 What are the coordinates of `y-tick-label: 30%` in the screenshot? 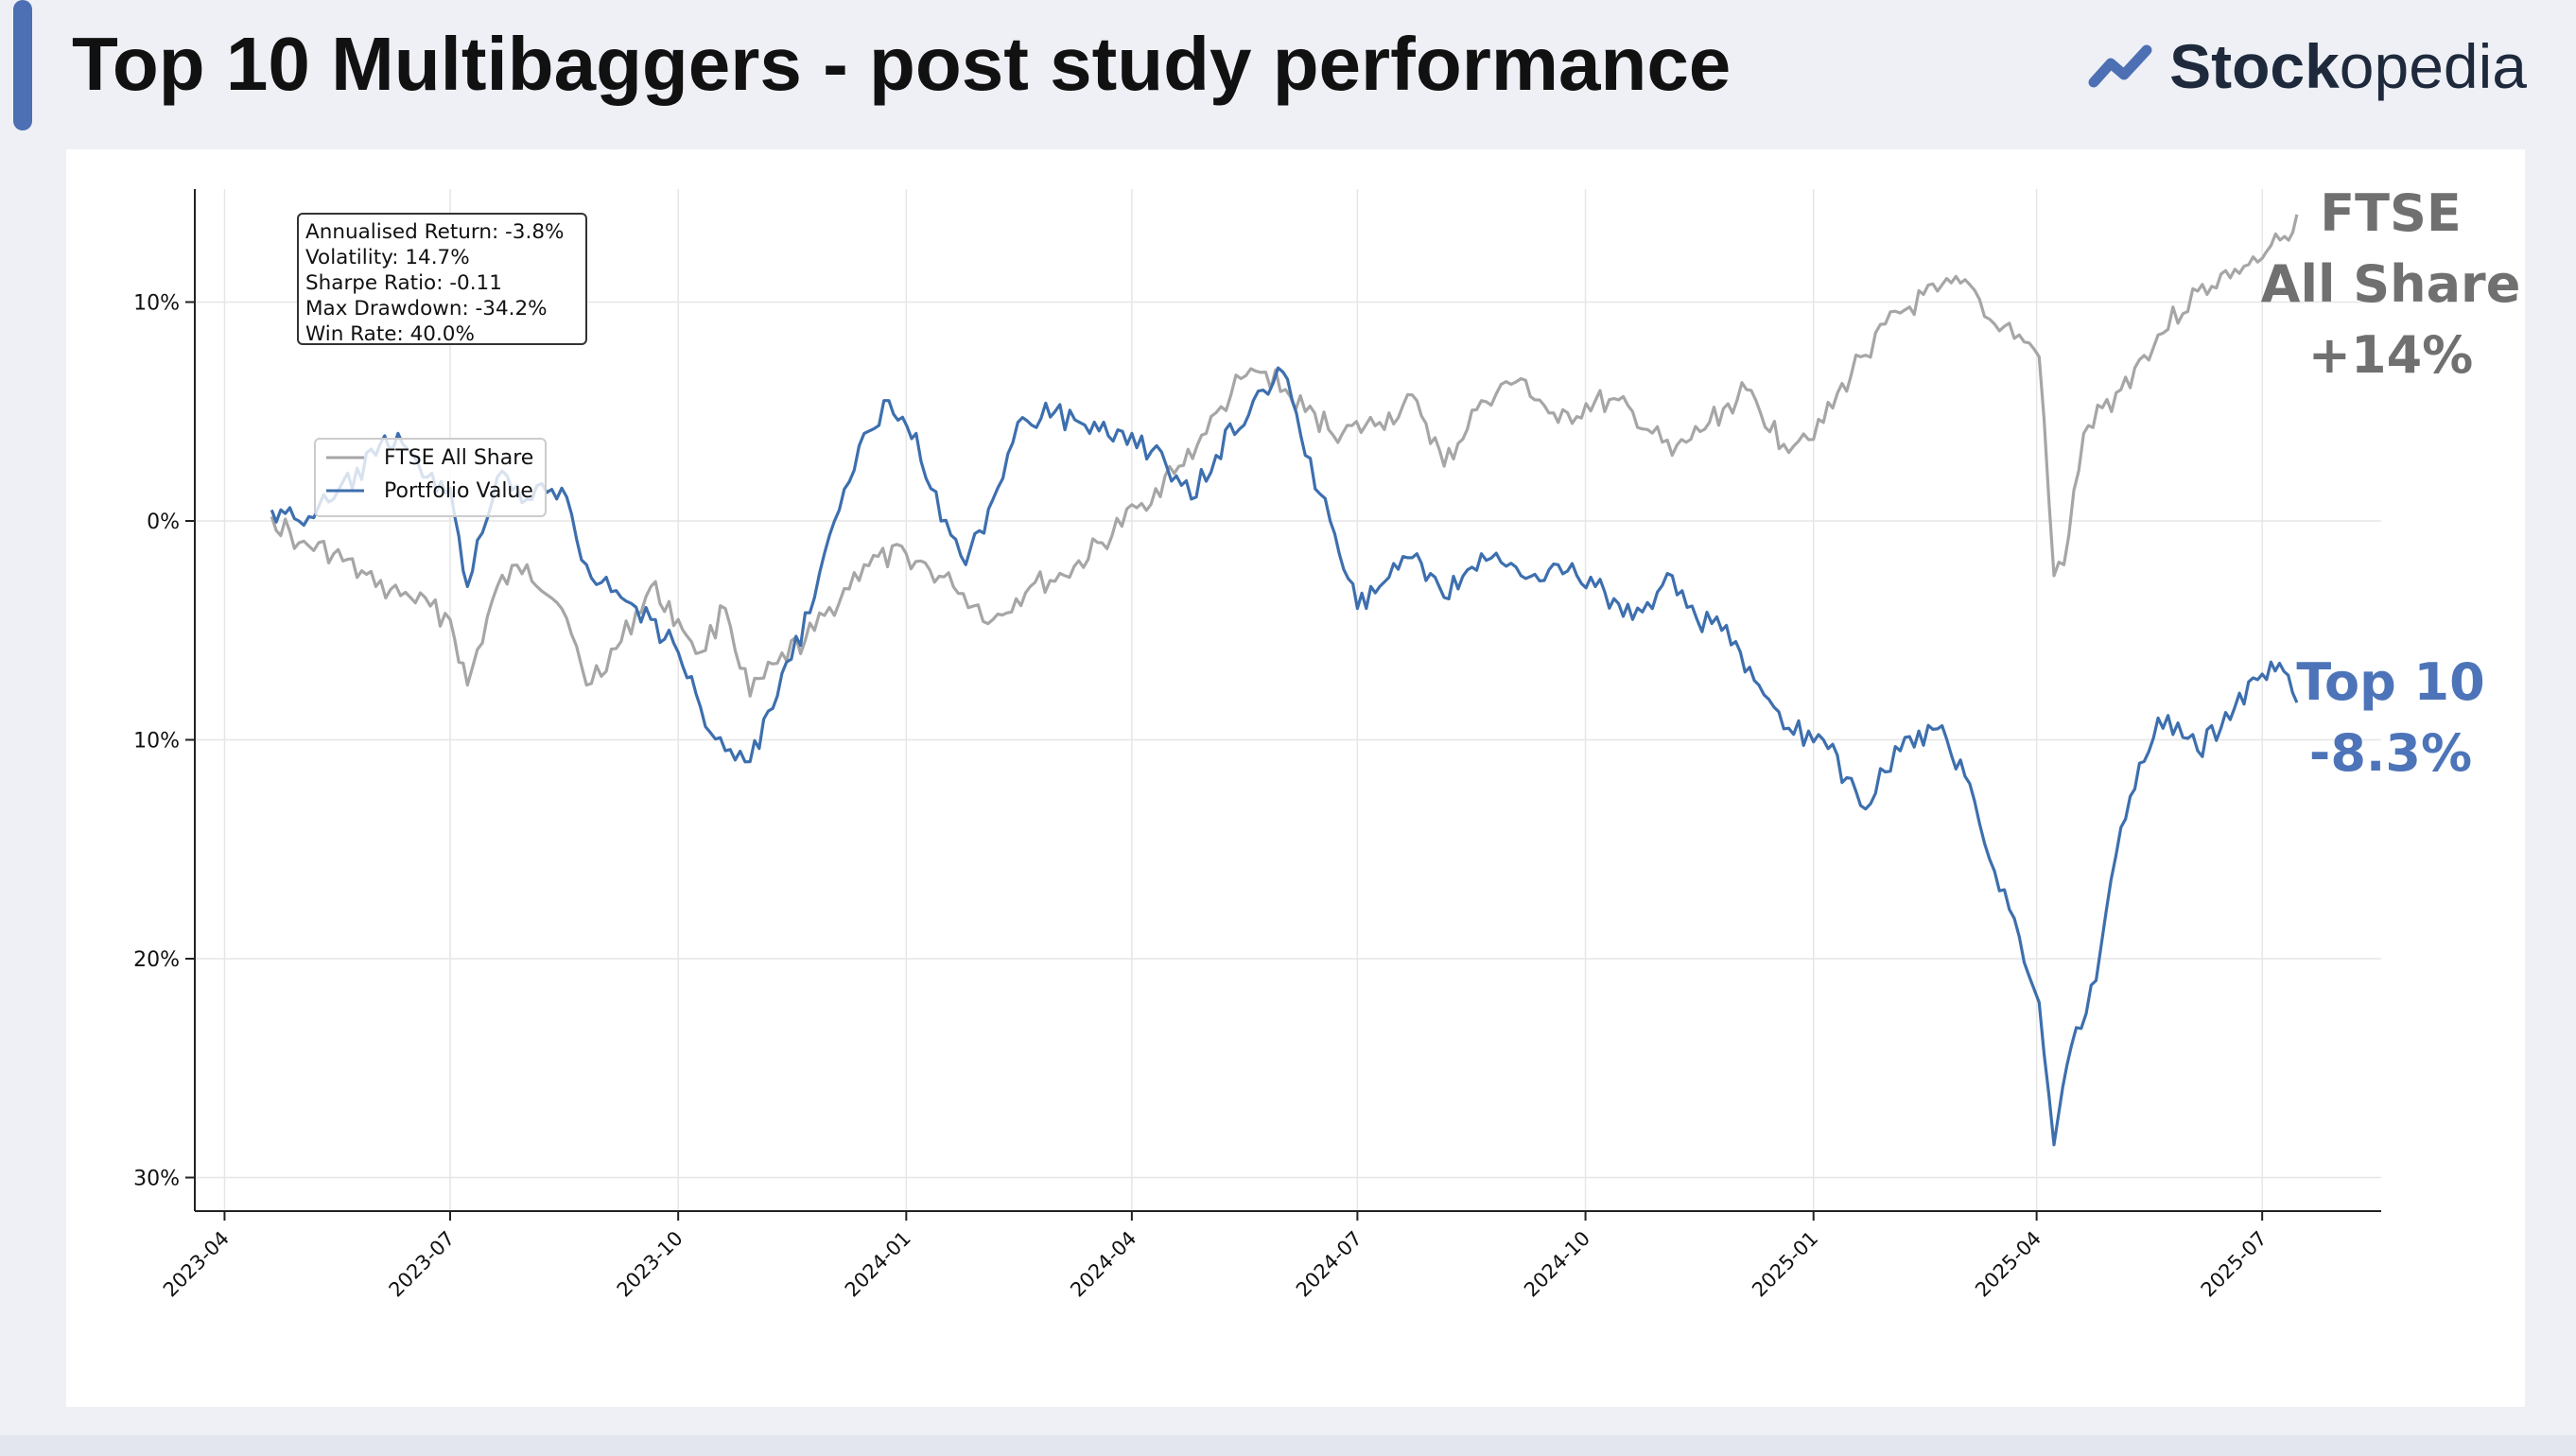 It's located at (156, 1179).